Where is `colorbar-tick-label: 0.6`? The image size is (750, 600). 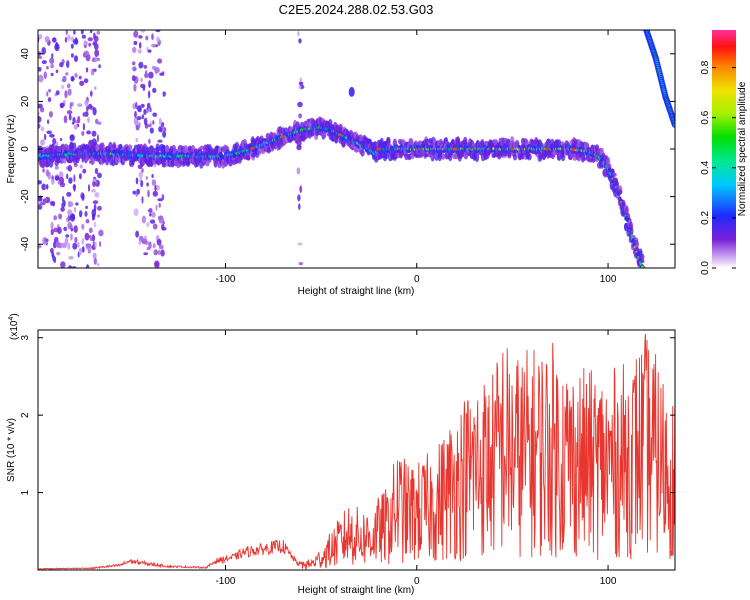
colorbar-tick-label: 0.6 is located at coordinates (705, 117).